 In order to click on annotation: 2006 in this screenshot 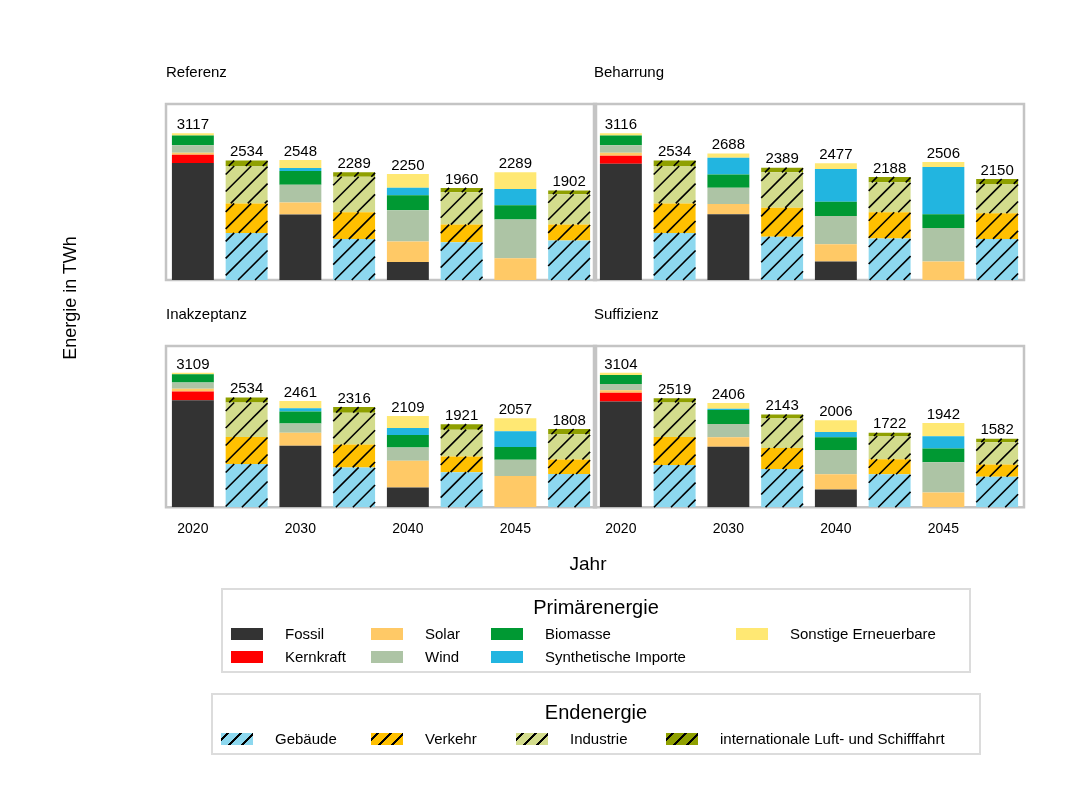, I will do `click(836, 410)`.